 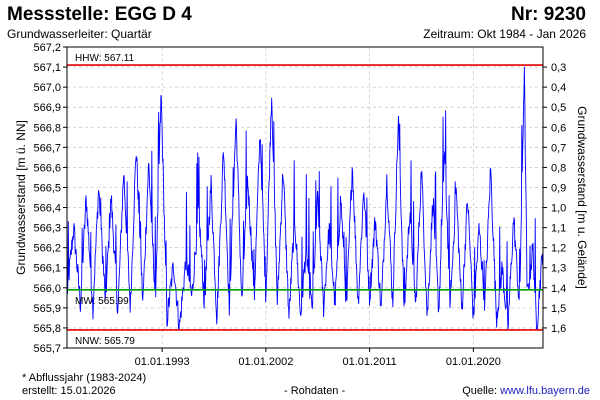 What do you see at coordinates (69, 391) in the screenshot?
I see `created-date: erstellt: 15.01.2026` at bounding box center [69, 391].